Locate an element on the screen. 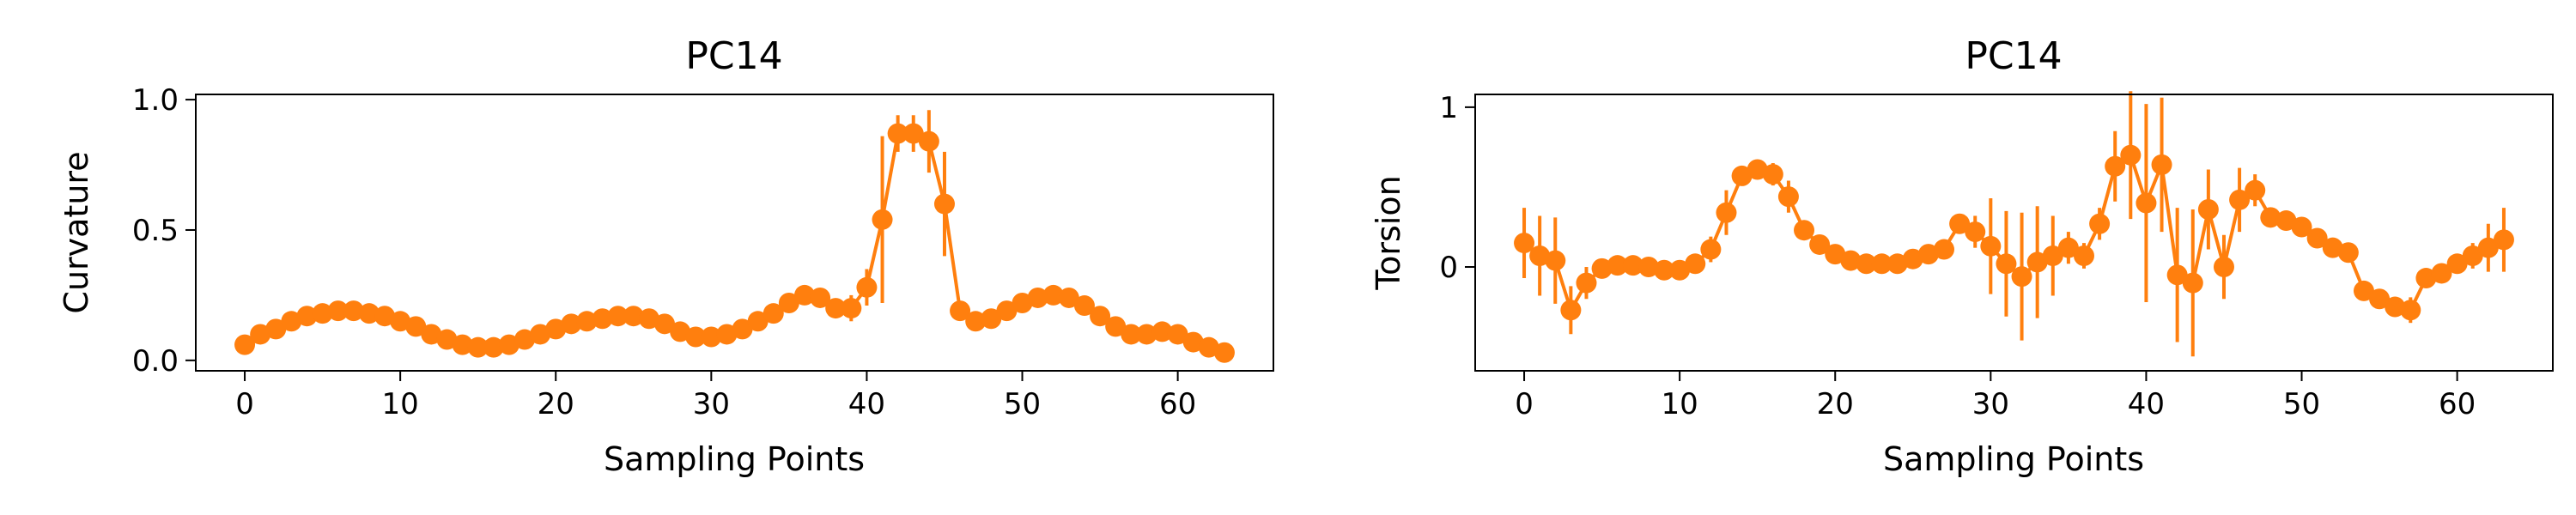 The image size is (2576, 515). torsion-x-axis: 0 10 20 30 40 50 60 is located at coordinates (1996, 396).